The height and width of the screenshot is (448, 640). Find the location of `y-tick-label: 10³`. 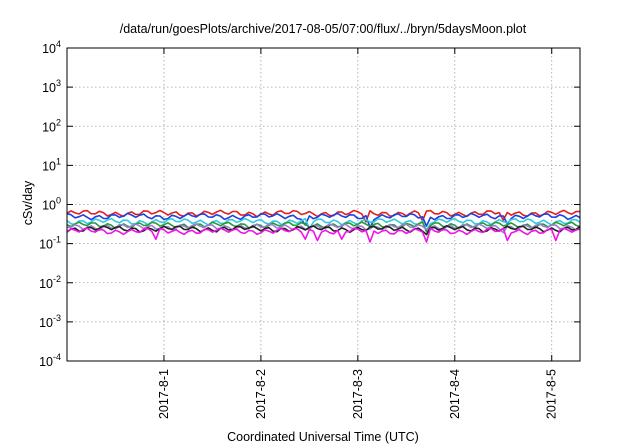

y-tick-label: 10³ is located at coordinates (51, 86).